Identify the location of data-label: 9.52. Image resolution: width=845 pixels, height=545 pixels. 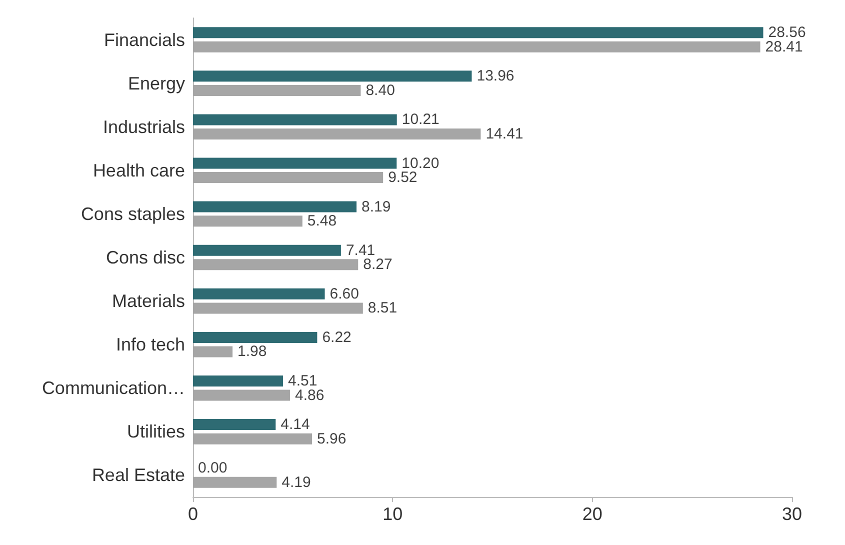
(403, 177).